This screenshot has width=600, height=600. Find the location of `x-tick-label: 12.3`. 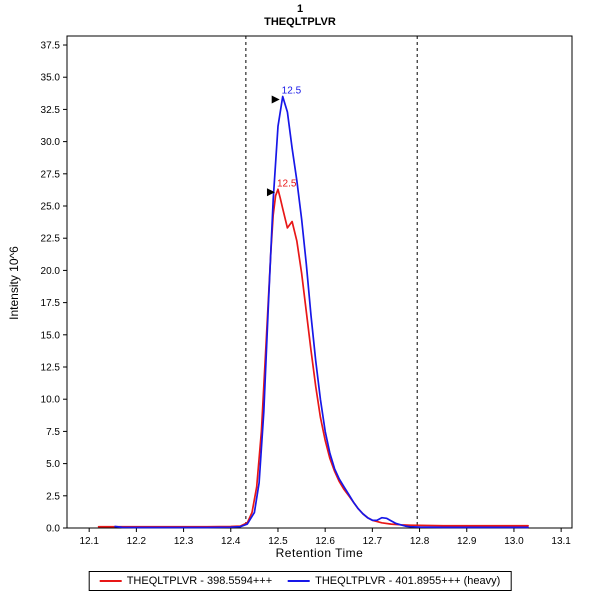

x-tick-label: 12.3 is located at coordinates (184, 541).